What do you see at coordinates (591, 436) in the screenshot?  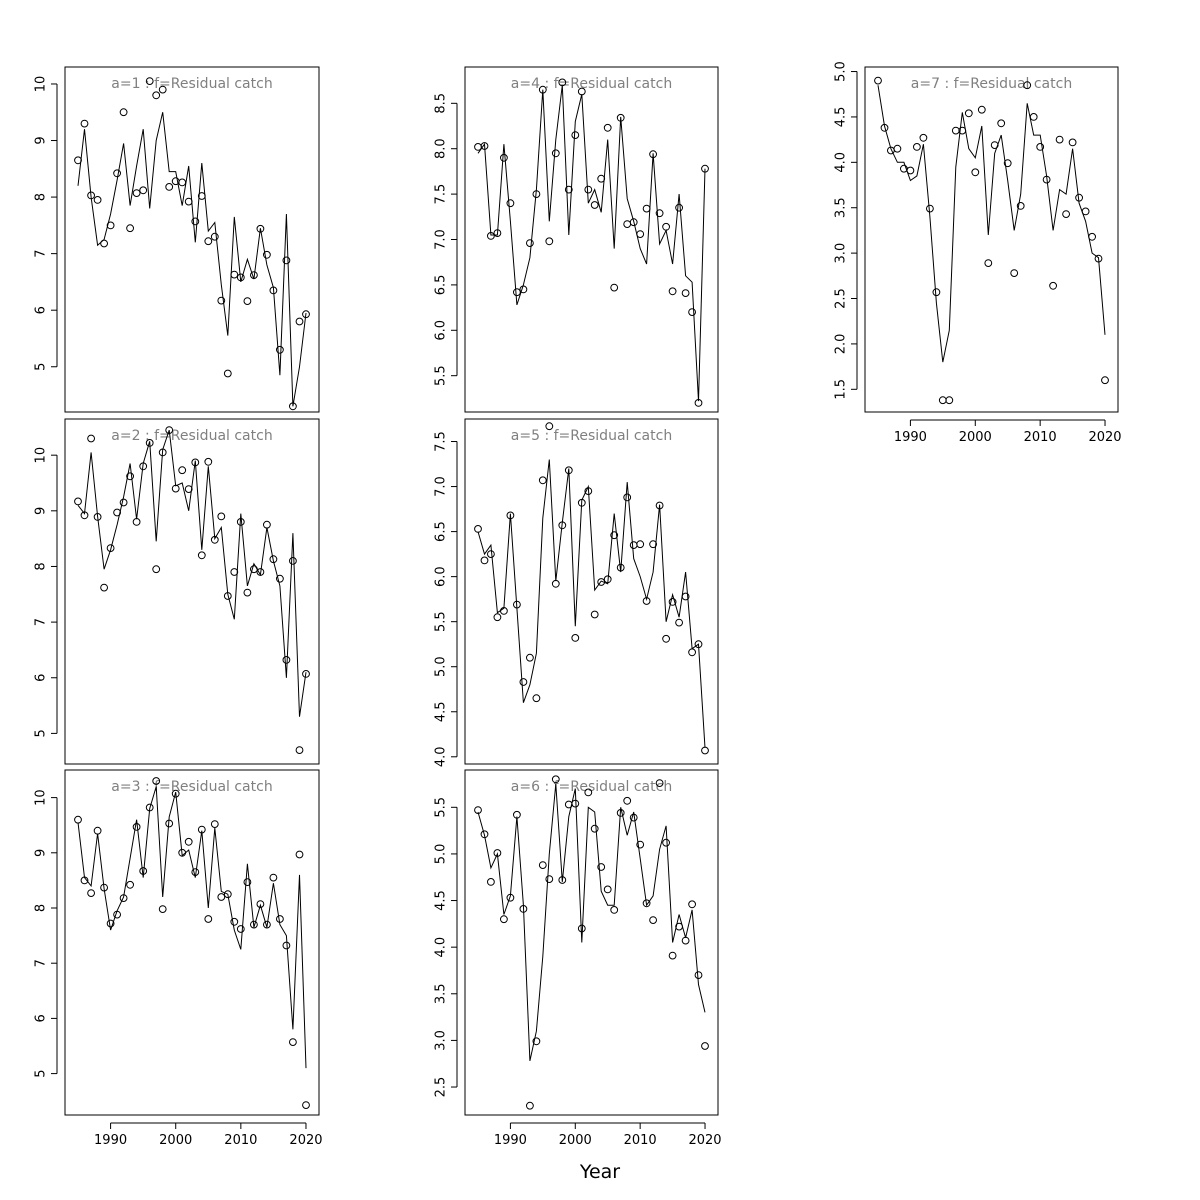 I see `panel-title: a=5 : f=Residual catch` at bounding box center [591, 436].